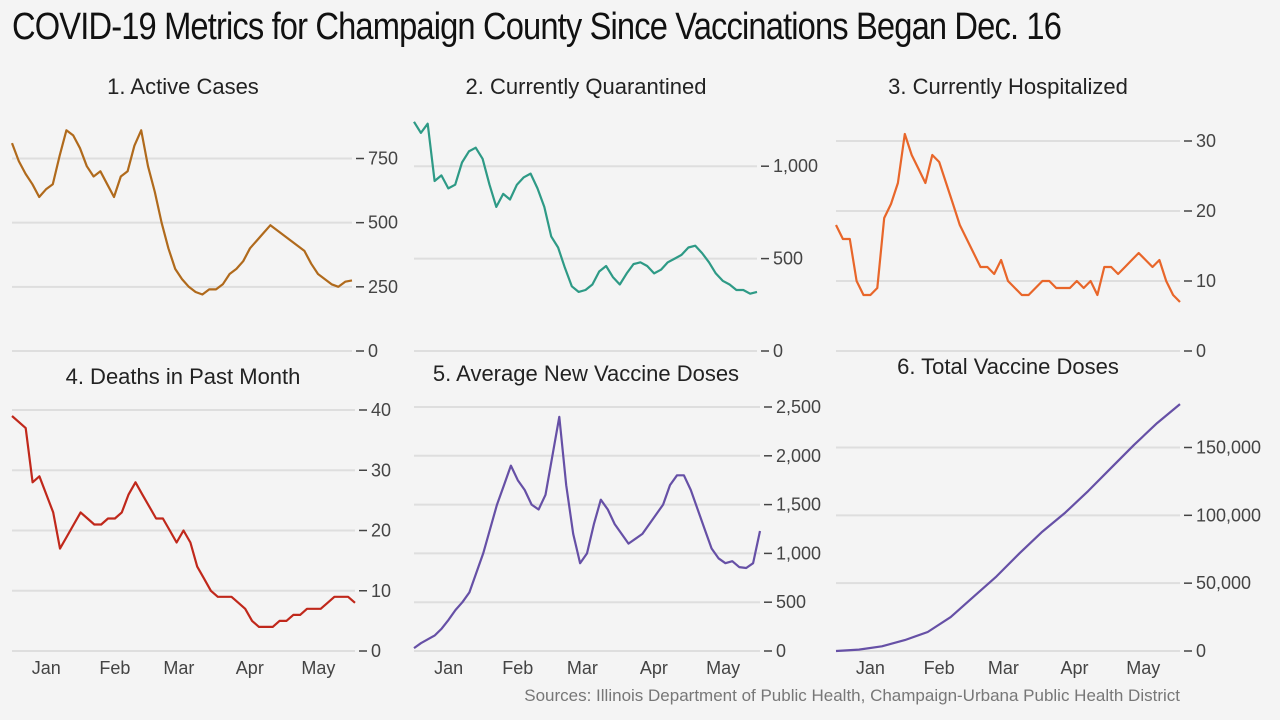  What do you see at coordinates (1206, 141) in the screenshot?
I see `chart-3-ytick-label: 30` at bounding box center [1206, 141].